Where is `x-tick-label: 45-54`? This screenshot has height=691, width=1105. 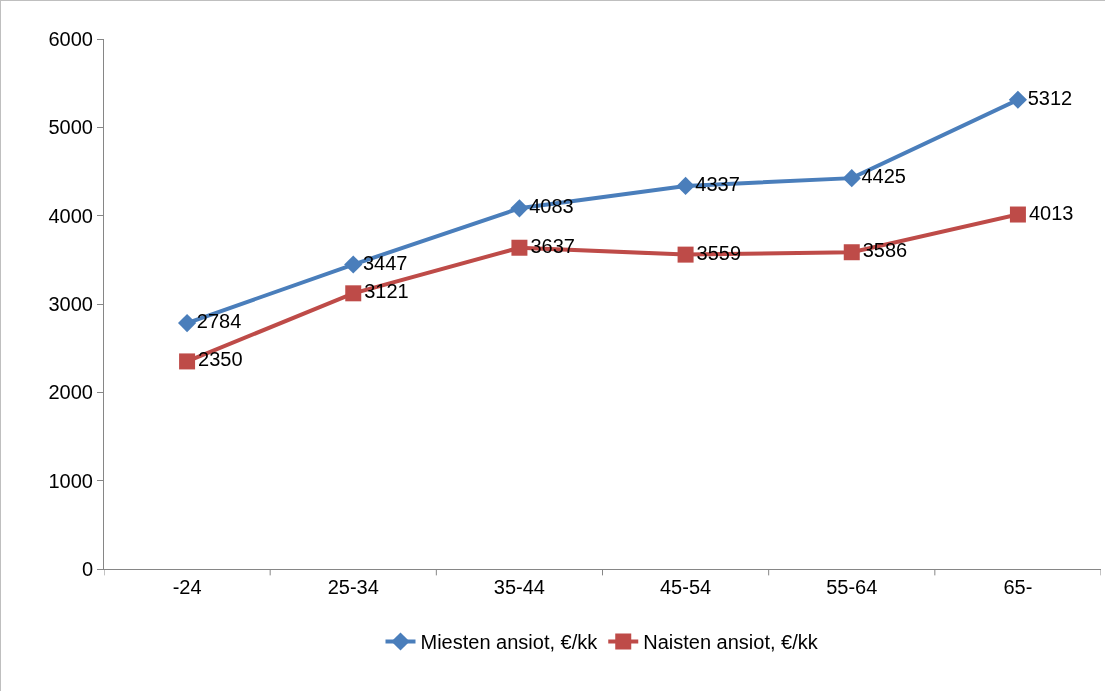 x-tick-label: 45-54 is located at coordinates (686, 587).